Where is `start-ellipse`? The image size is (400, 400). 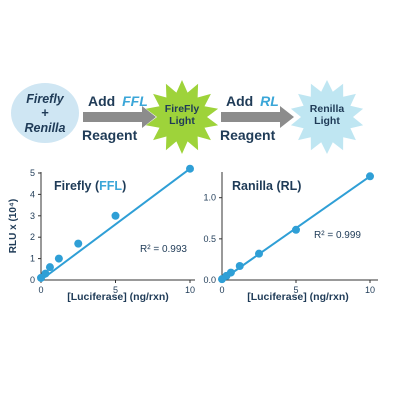 start-ellipse is located at coordinates (45, 113).